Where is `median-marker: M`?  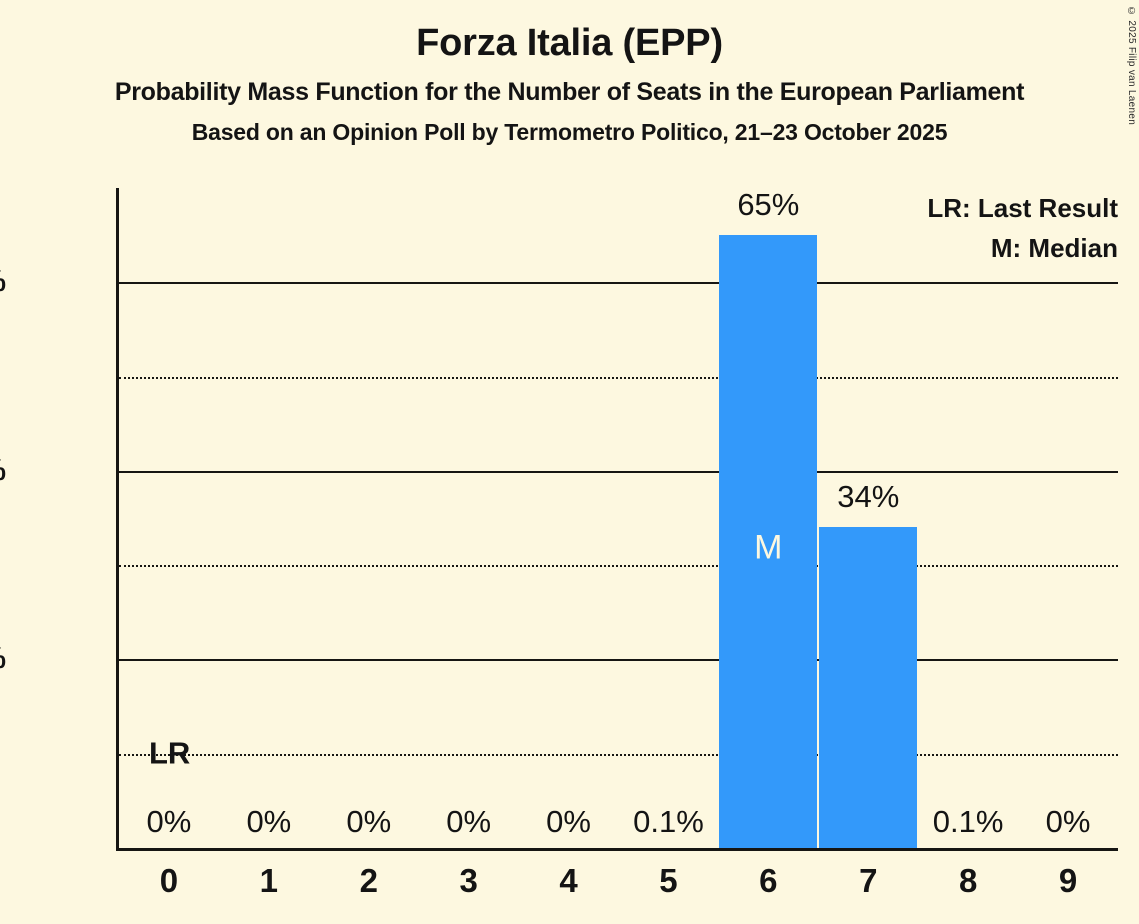 median-marker: M is located at coordinates (768, 547).